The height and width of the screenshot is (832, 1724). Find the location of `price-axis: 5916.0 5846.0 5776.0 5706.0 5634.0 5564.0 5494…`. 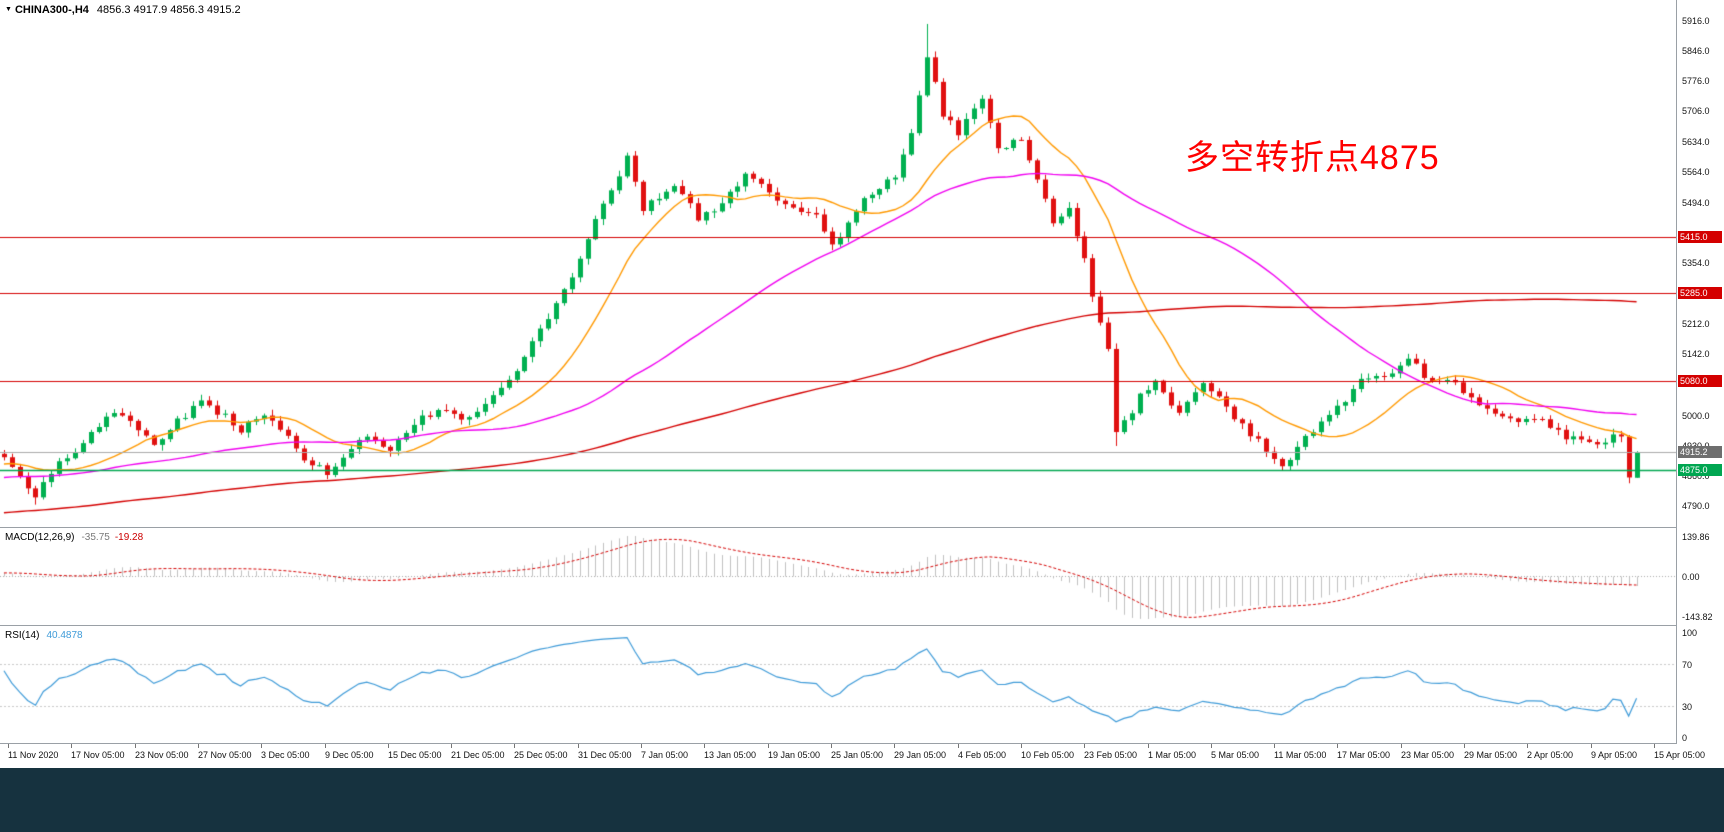

price-axis: 5916.0 5846.0 5776.0 5706.0 5634.0 5564.0 5494… is located at coordinates (1700, 372).